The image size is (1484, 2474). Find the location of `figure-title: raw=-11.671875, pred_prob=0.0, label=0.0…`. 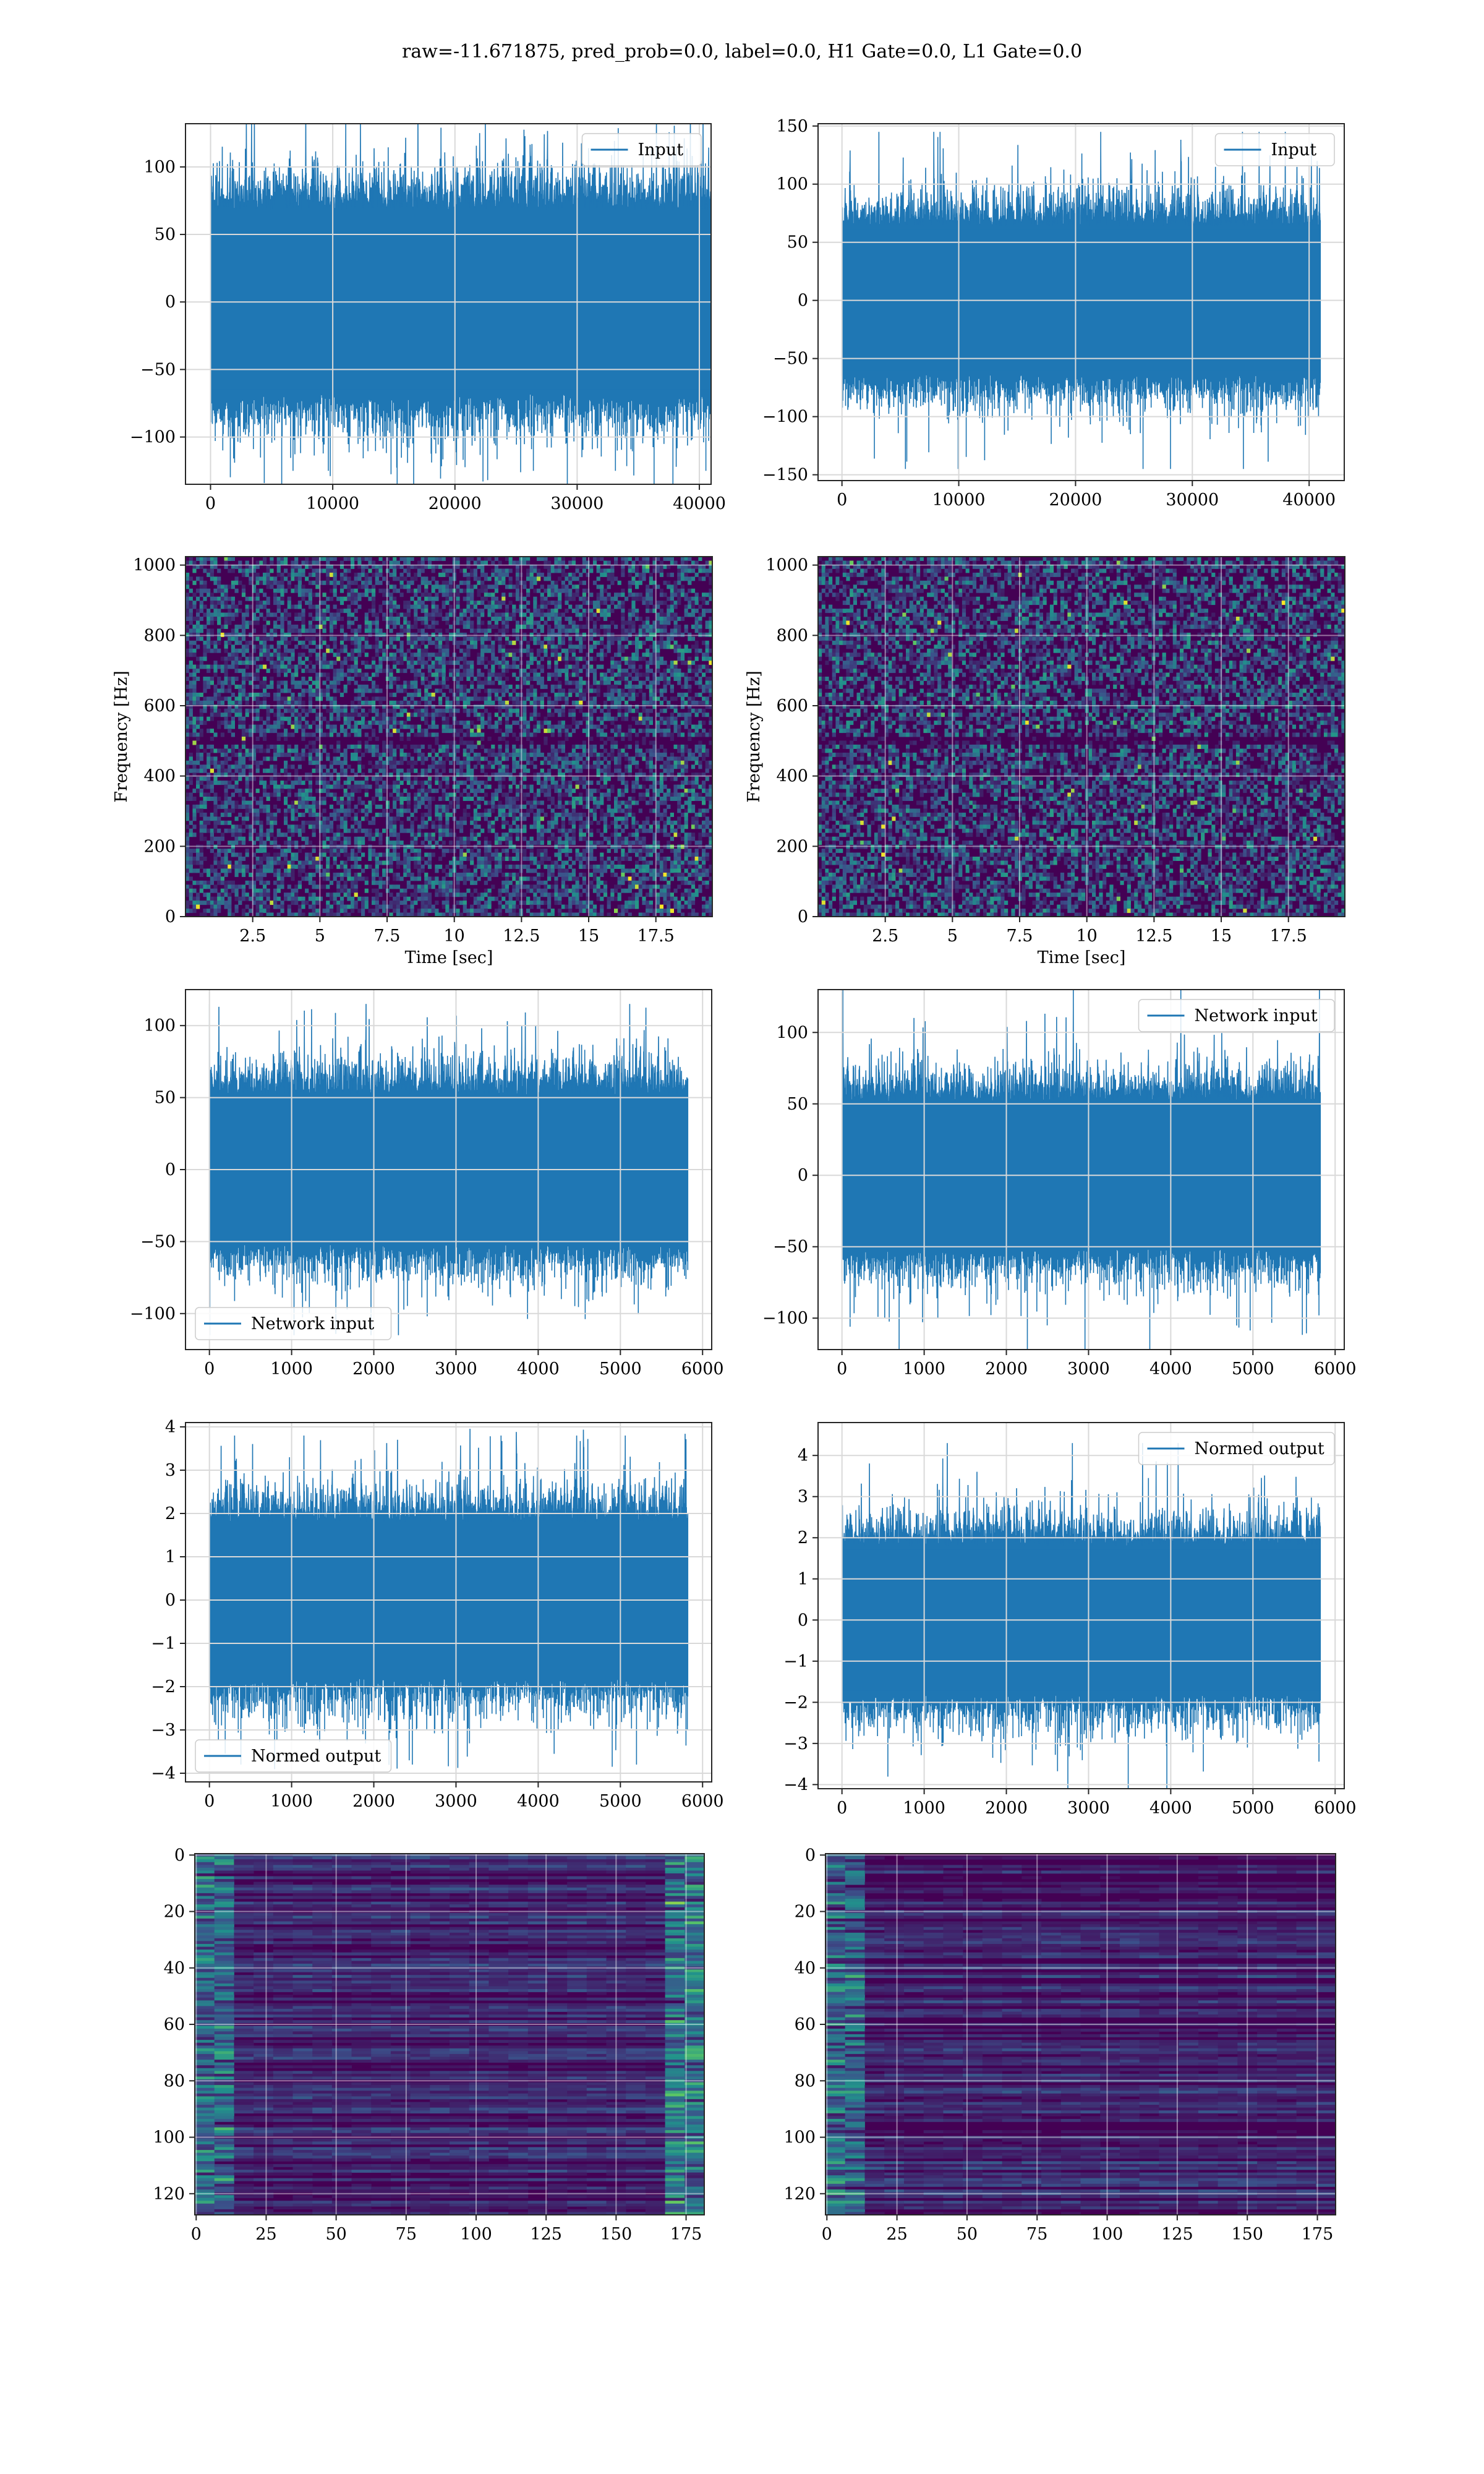

figure-title: raw=-11.671875, pred_prob=0.0, label=0.0… is located at coordinates (742, 51).